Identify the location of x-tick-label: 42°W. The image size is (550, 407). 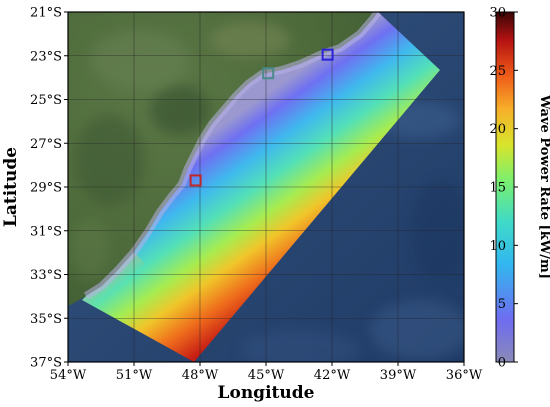
(332, 375).